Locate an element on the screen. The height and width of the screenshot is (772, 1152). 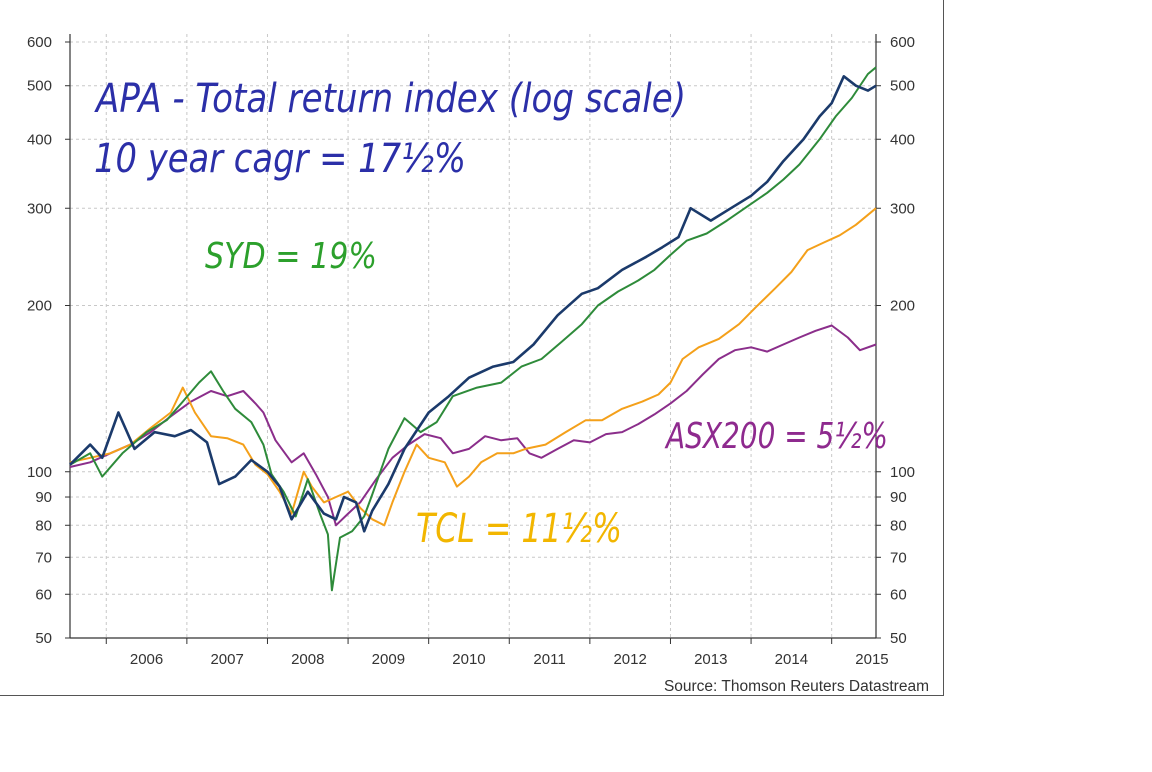
y-tick-label-right: 80 is located at coordinates (898, 525).